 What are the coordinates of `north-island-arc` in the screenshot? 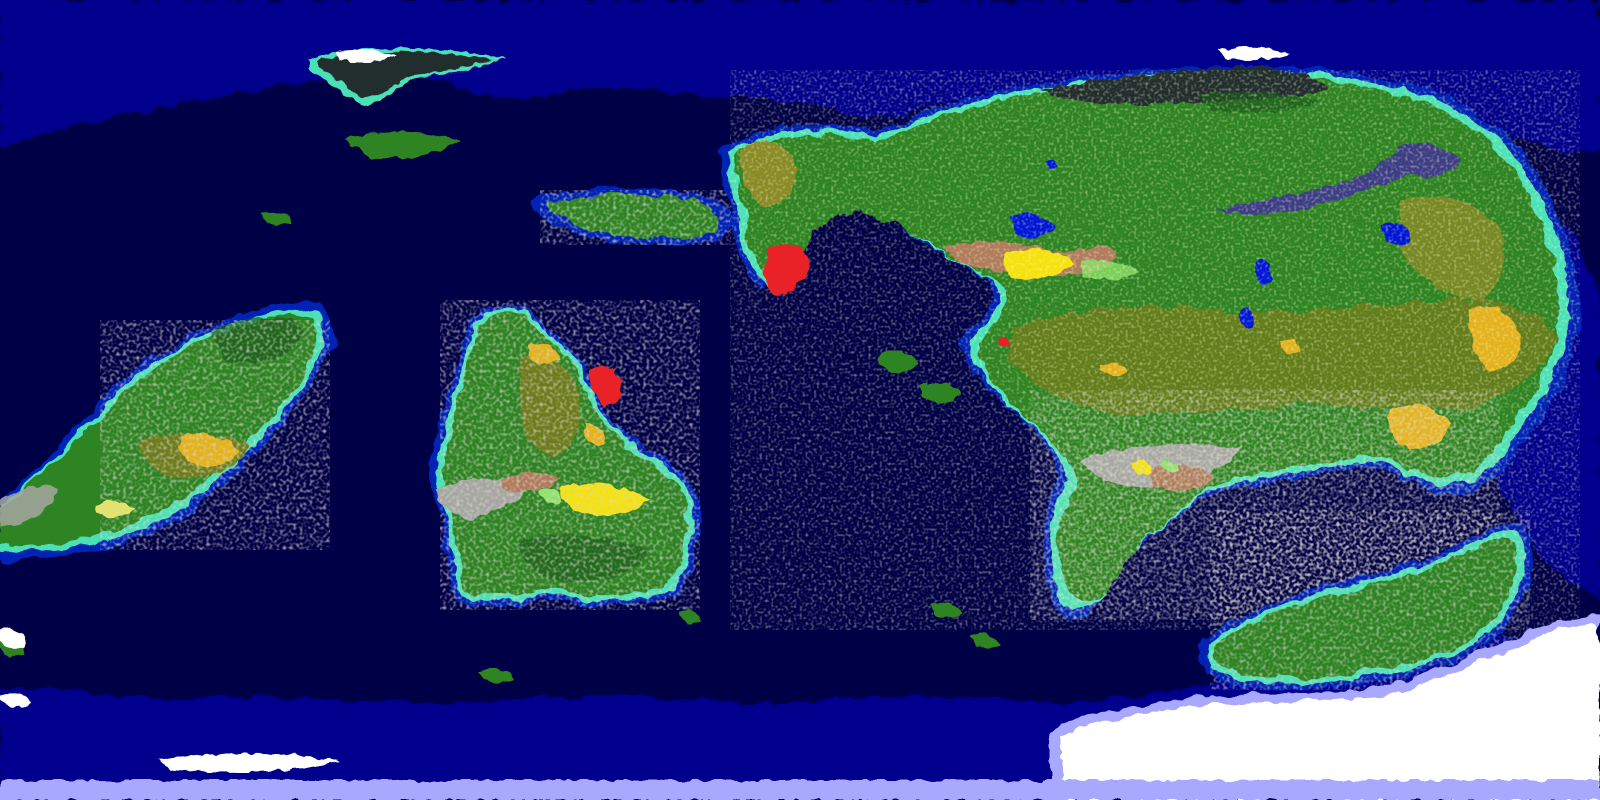 It's located at (632, 217).